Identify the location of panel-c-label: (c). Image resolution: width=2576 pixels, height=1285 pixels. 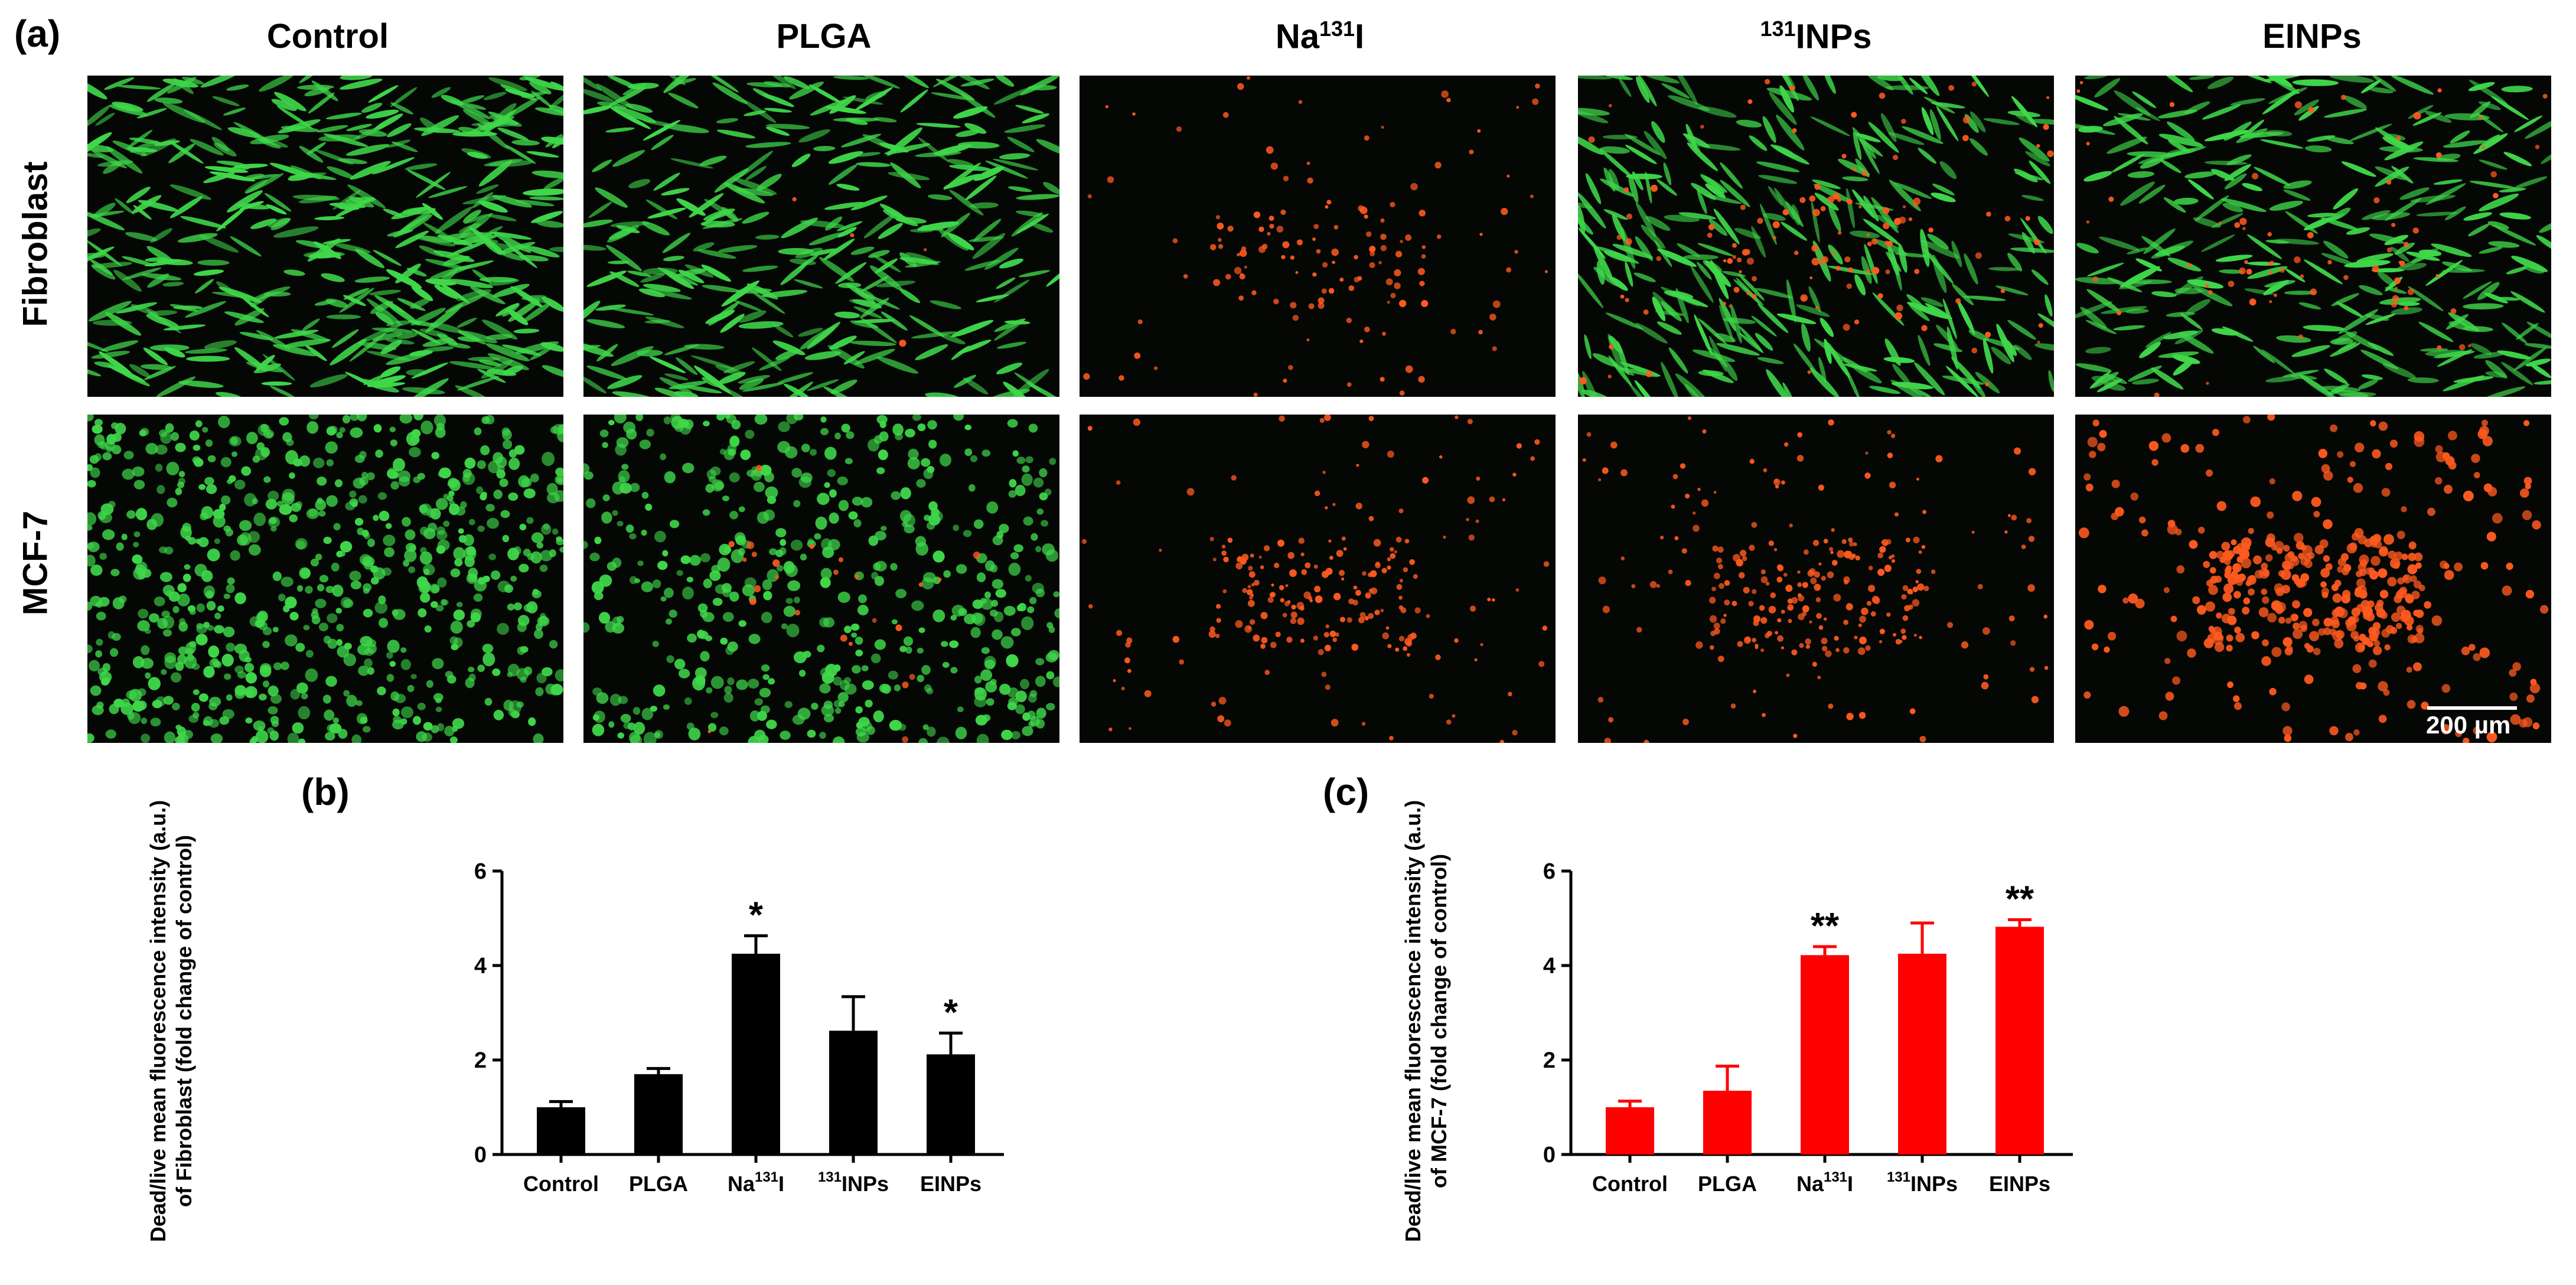
(1346, 792).